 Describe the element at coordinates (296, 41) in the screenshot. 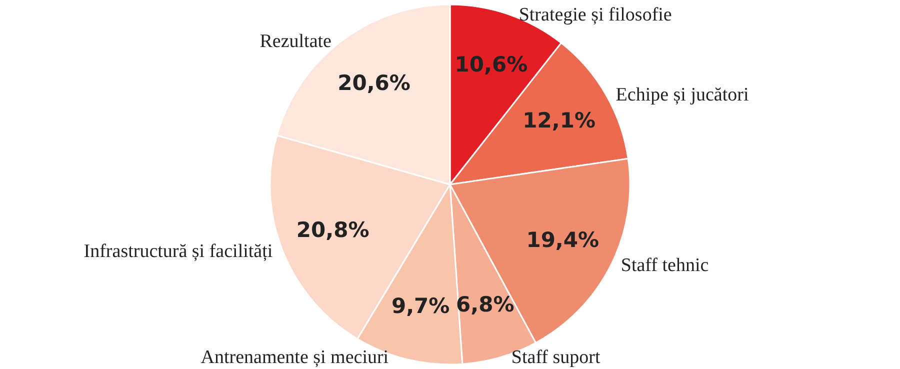

I see `slice-label: Rezultate` at that location.